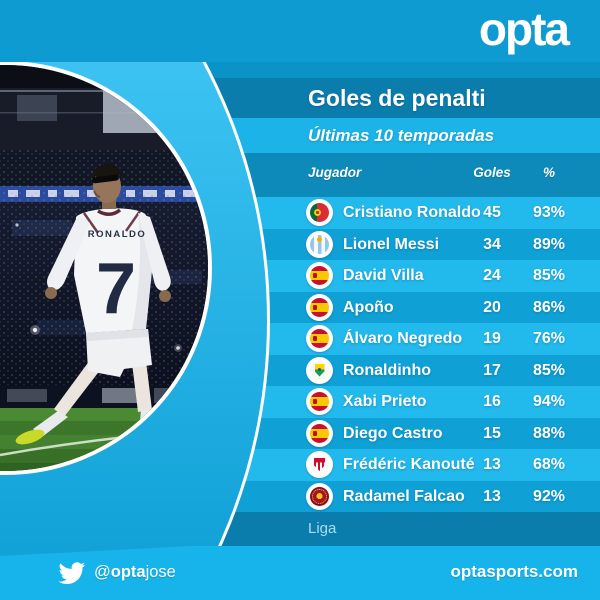 The image size is (600, 600). Describe the element at coordinates (549, 307) in the screenshot. I see `pct-value: 86%` at that location.